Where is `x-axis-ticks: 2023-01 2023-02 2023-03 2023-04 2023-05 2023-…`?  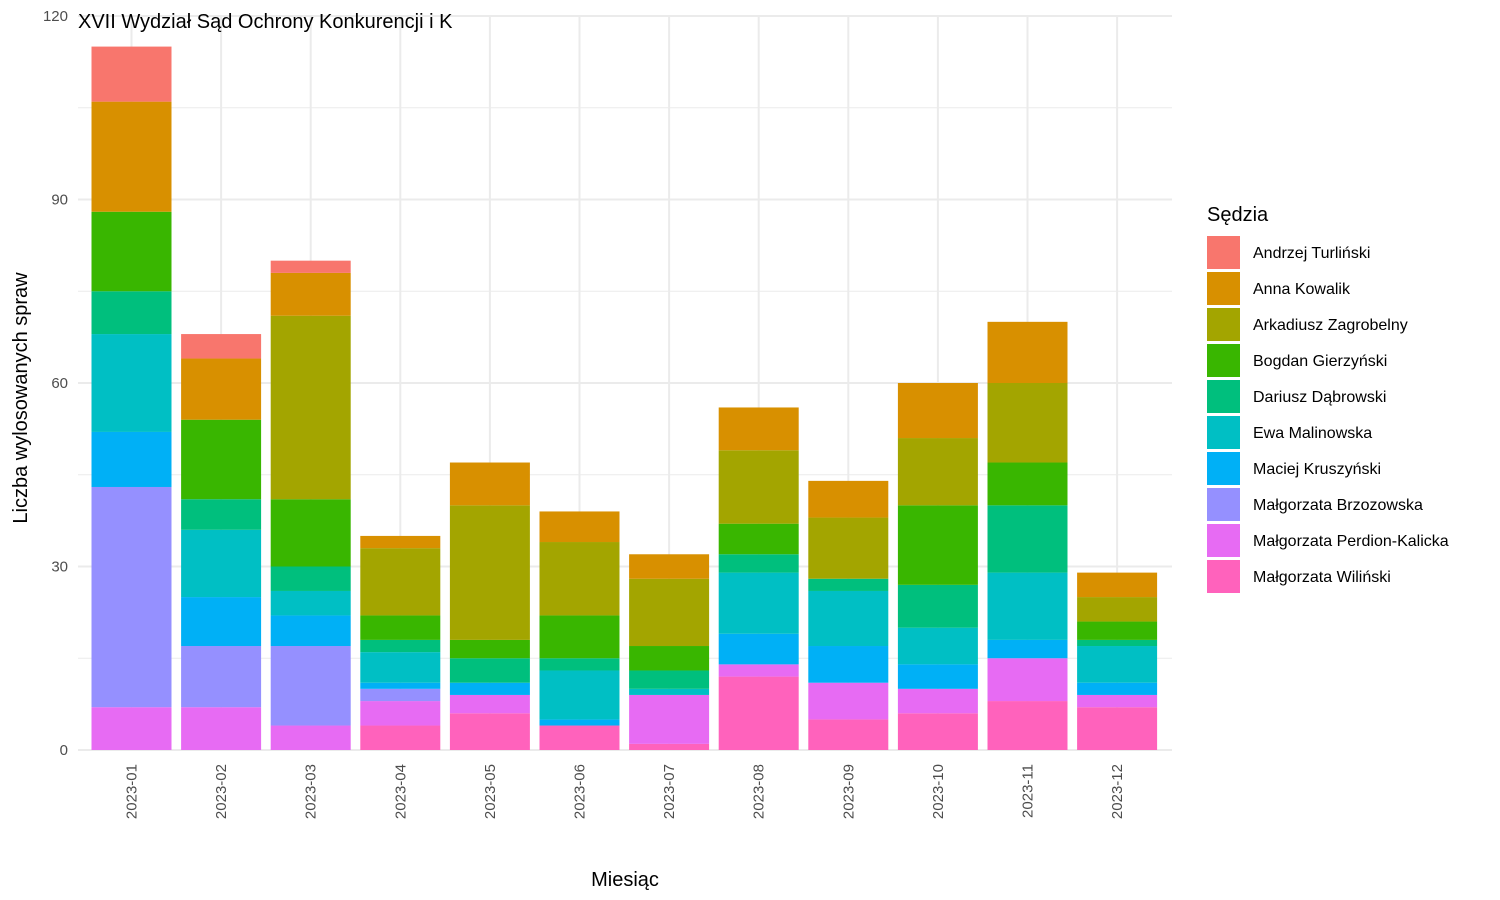 x-axis-ticks: 2023-01 2023-02 2023-03 2023-04 2023-05 2023-… is located at coordinates (625, 791).